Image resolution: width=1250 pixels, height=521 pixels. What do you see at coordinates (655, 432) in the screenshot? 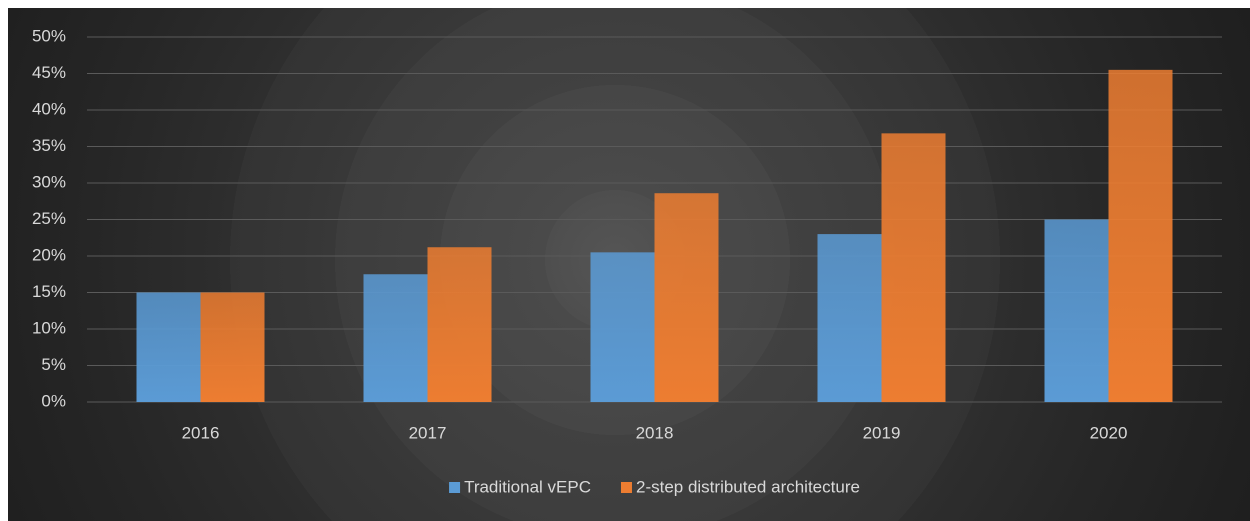
I see `x-tick-label: 2018` at bounding box center [655, 432].